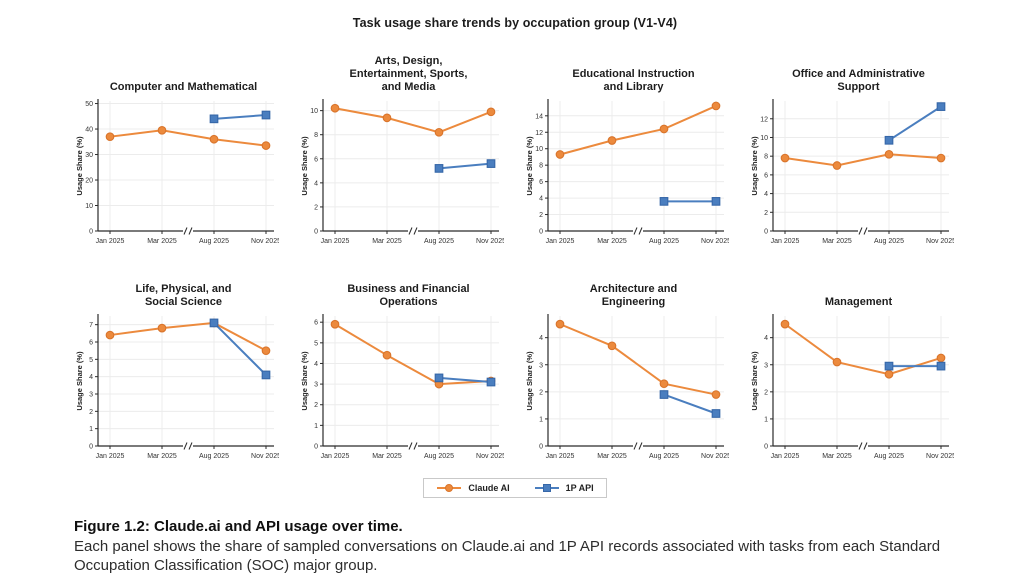 This screenshot has width=1024, height=575. Describe the element at coordinates (539, 149) in the screenshot. I see `svg-text: 10` at that location.